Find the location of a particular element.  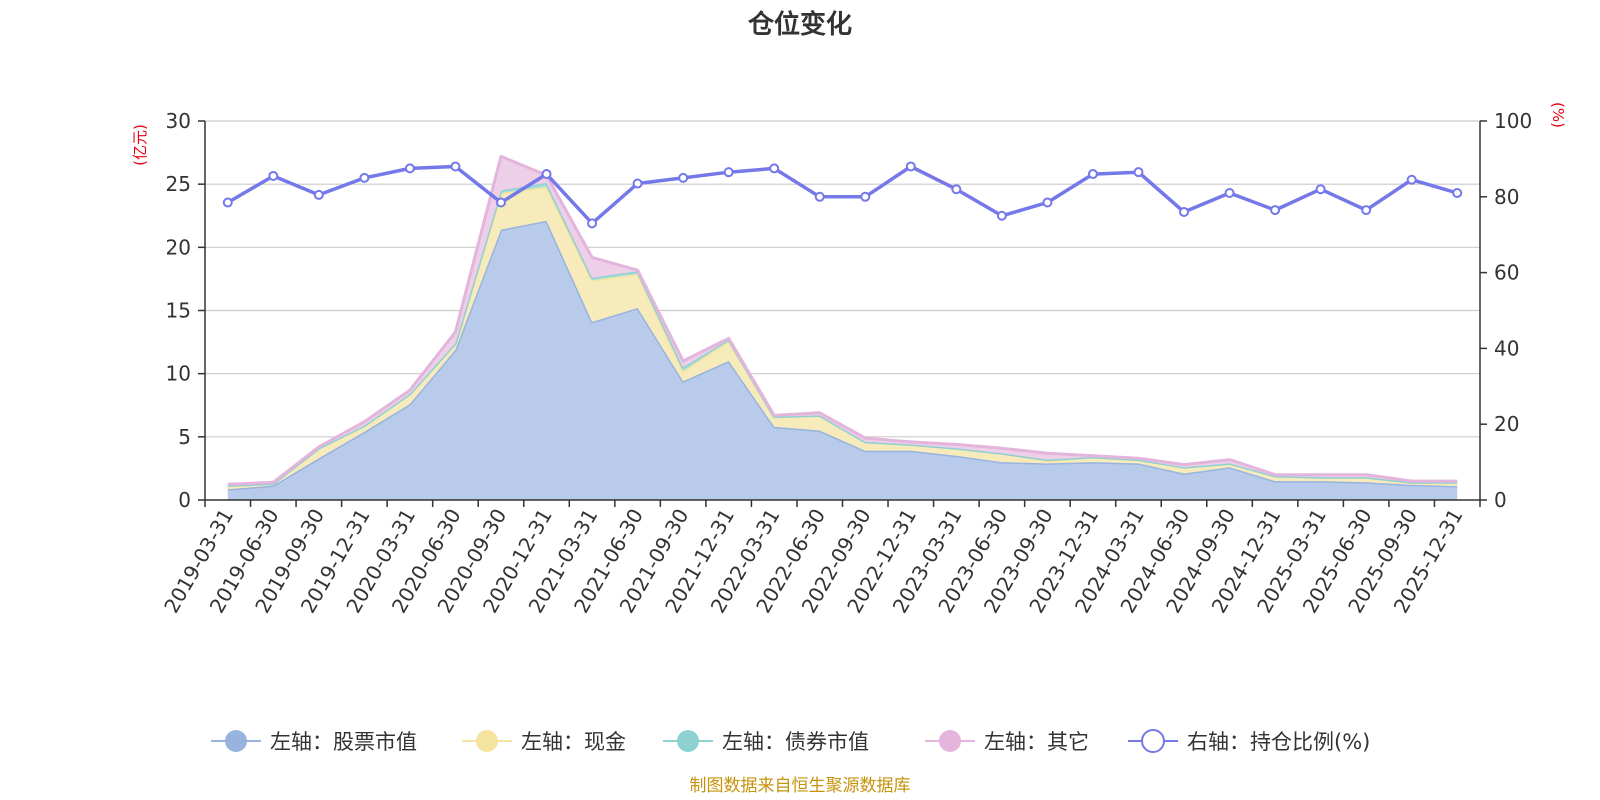

left-axis-unit: (亿元) is located at coordinates (140, 145).